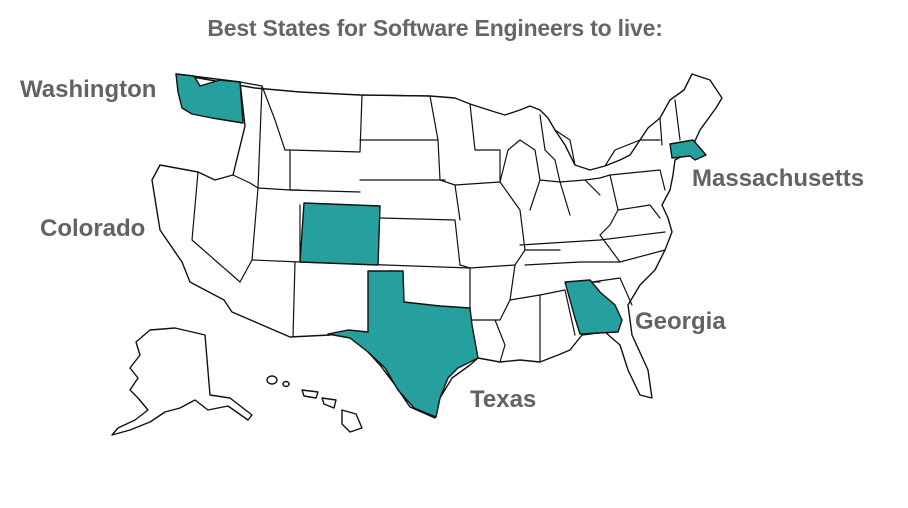 The width and height of the screenshot is (908, 508). What do you see at coordinates (182, 381) in the screenshot?
I see `state-alaska` at bounding box center [182, 381].